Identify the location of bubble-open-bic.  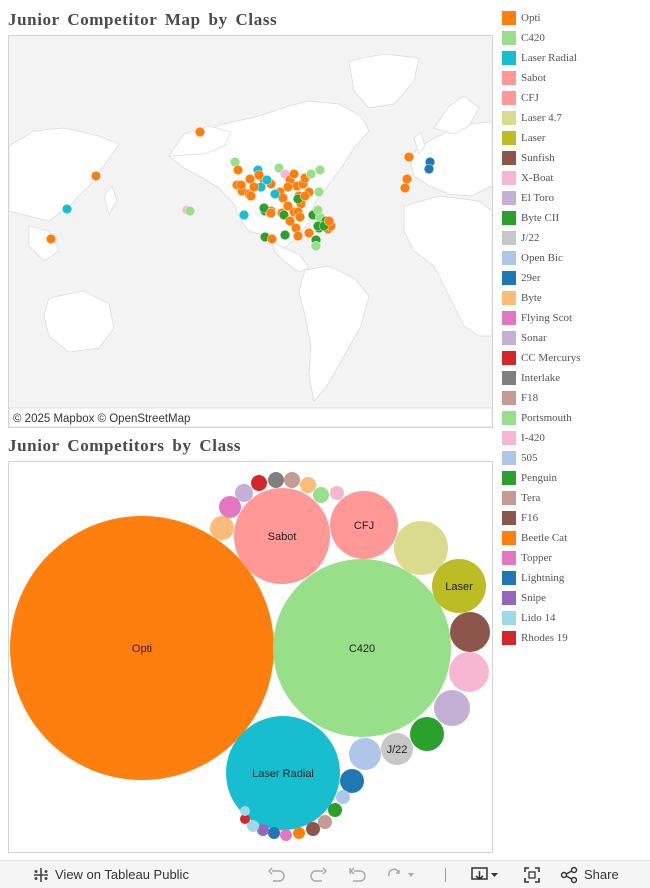
(365, 754).